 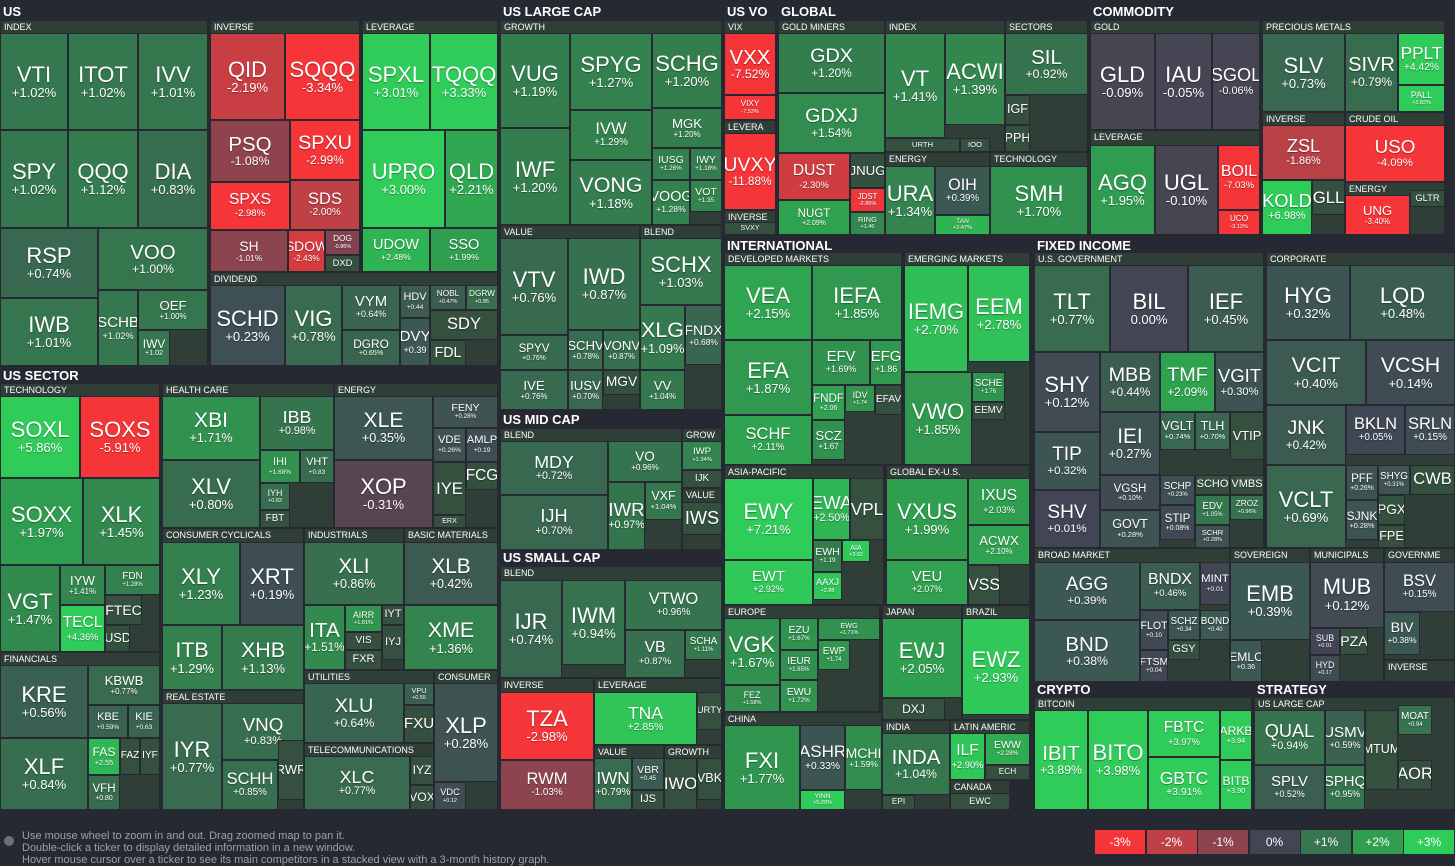 I want to click on etf-tile: FTEC, so click(x=123, y=610).